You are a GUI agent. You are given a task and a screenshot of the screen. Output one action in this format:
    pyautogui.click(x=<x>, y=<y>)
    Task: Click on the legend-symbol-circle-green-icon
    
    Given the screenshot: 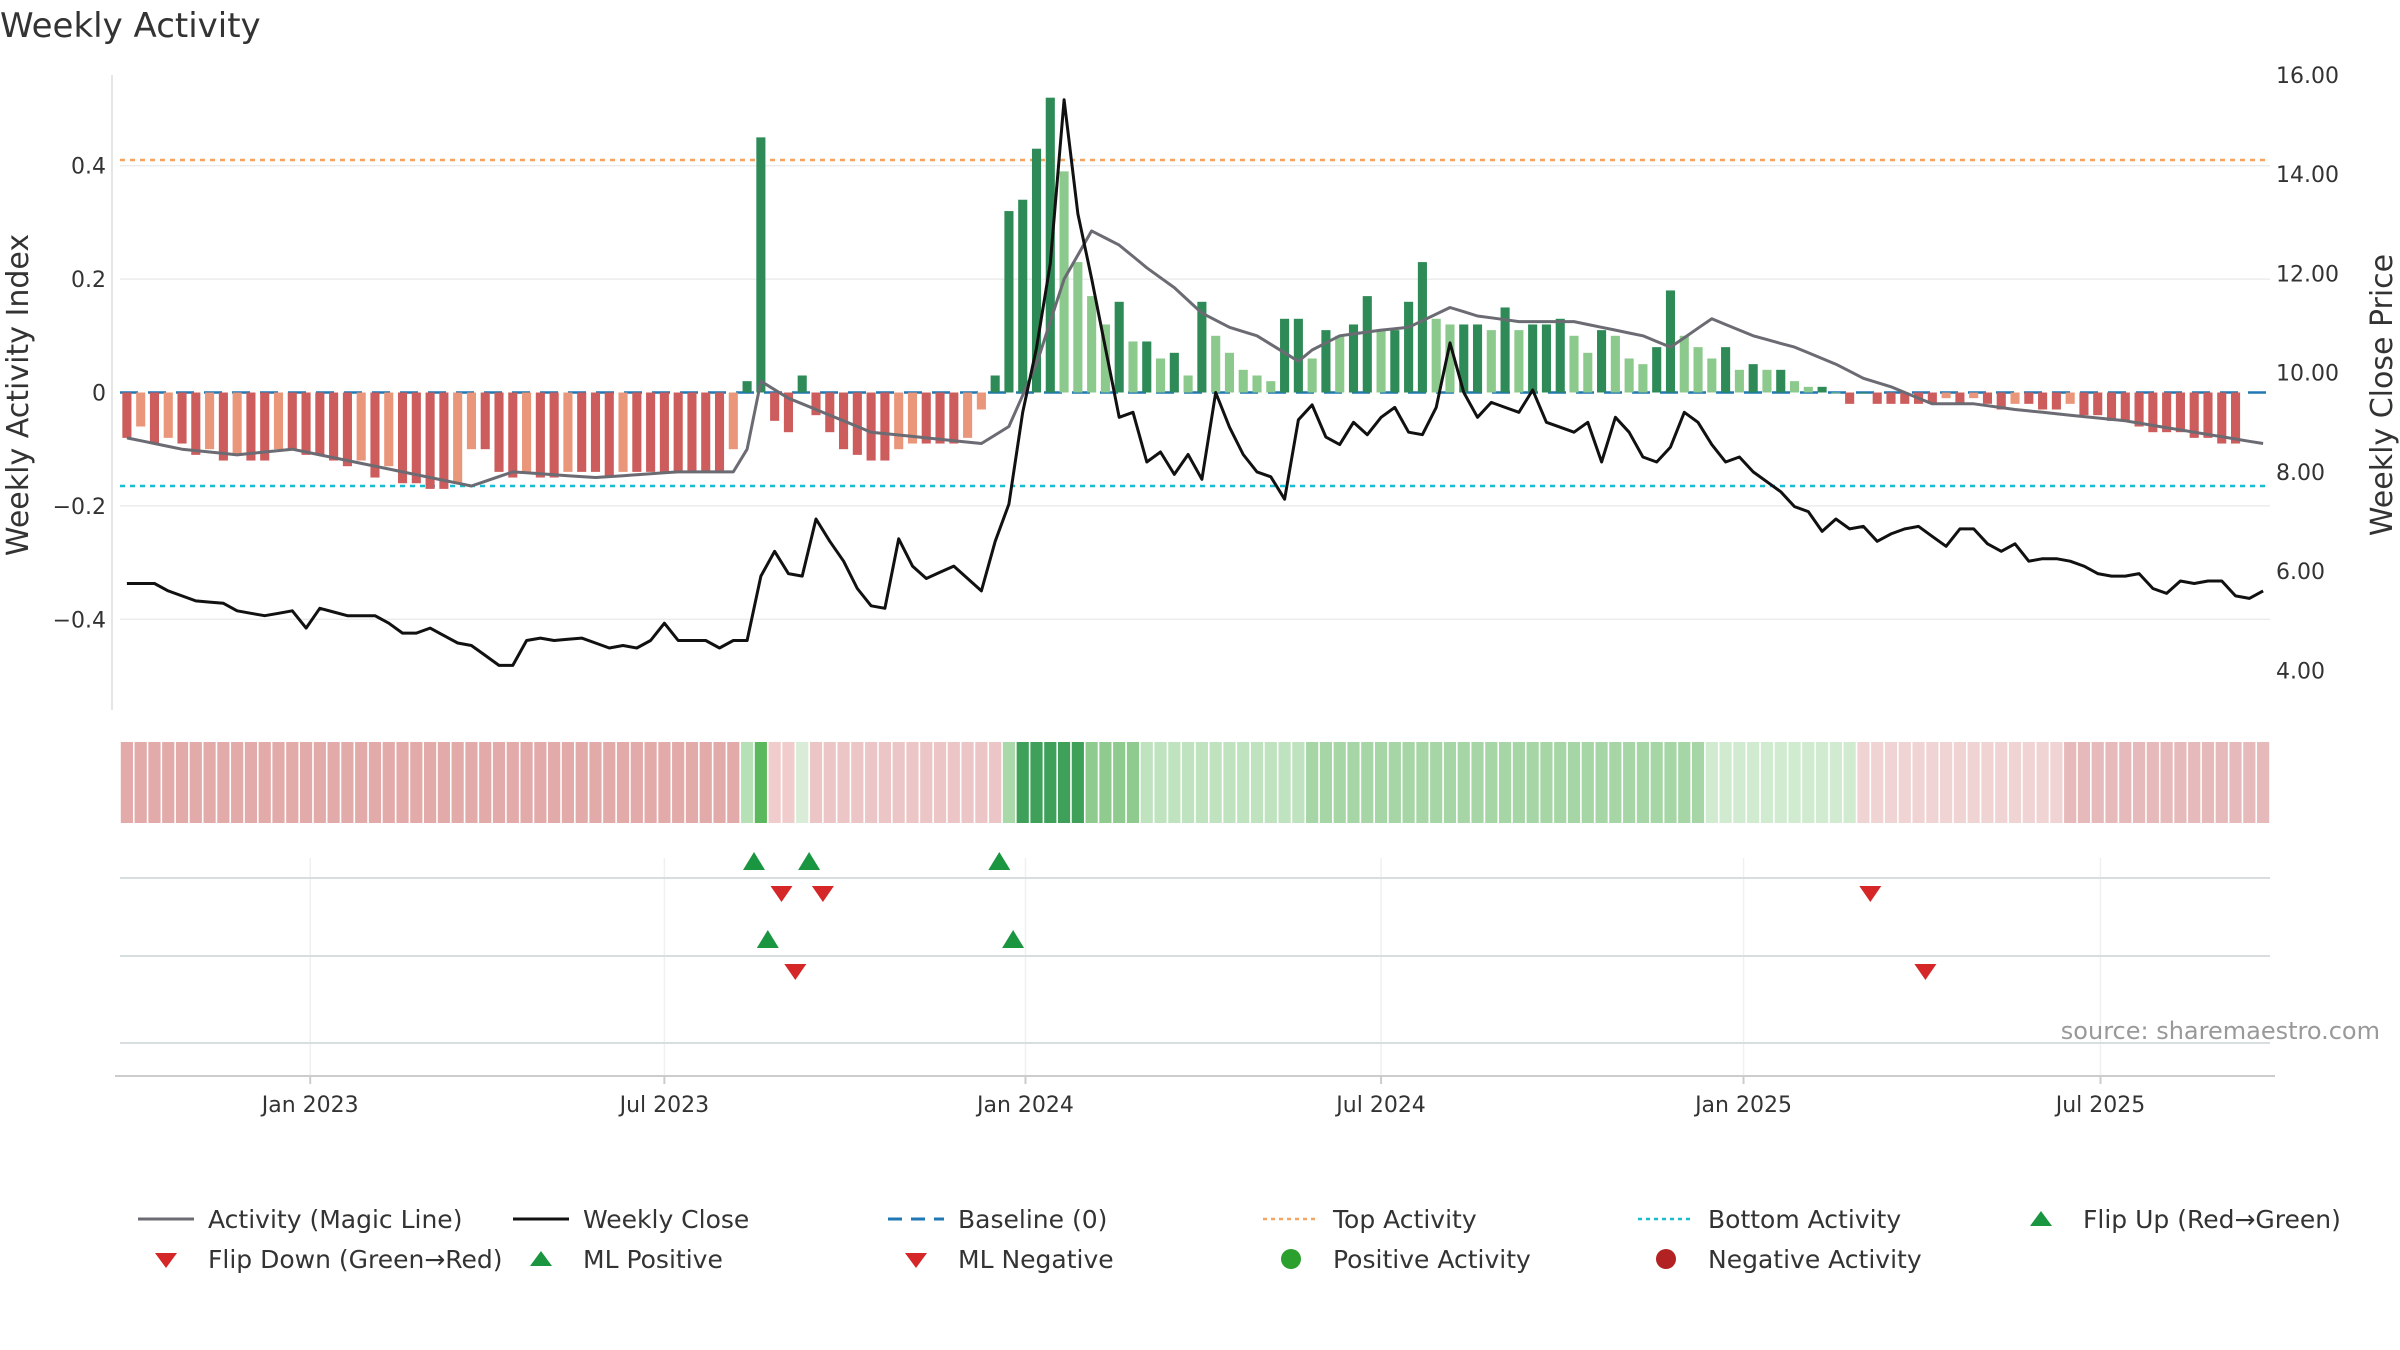 What is the action you would take?
    pyautogui.click(x=1291, y=1259)
    